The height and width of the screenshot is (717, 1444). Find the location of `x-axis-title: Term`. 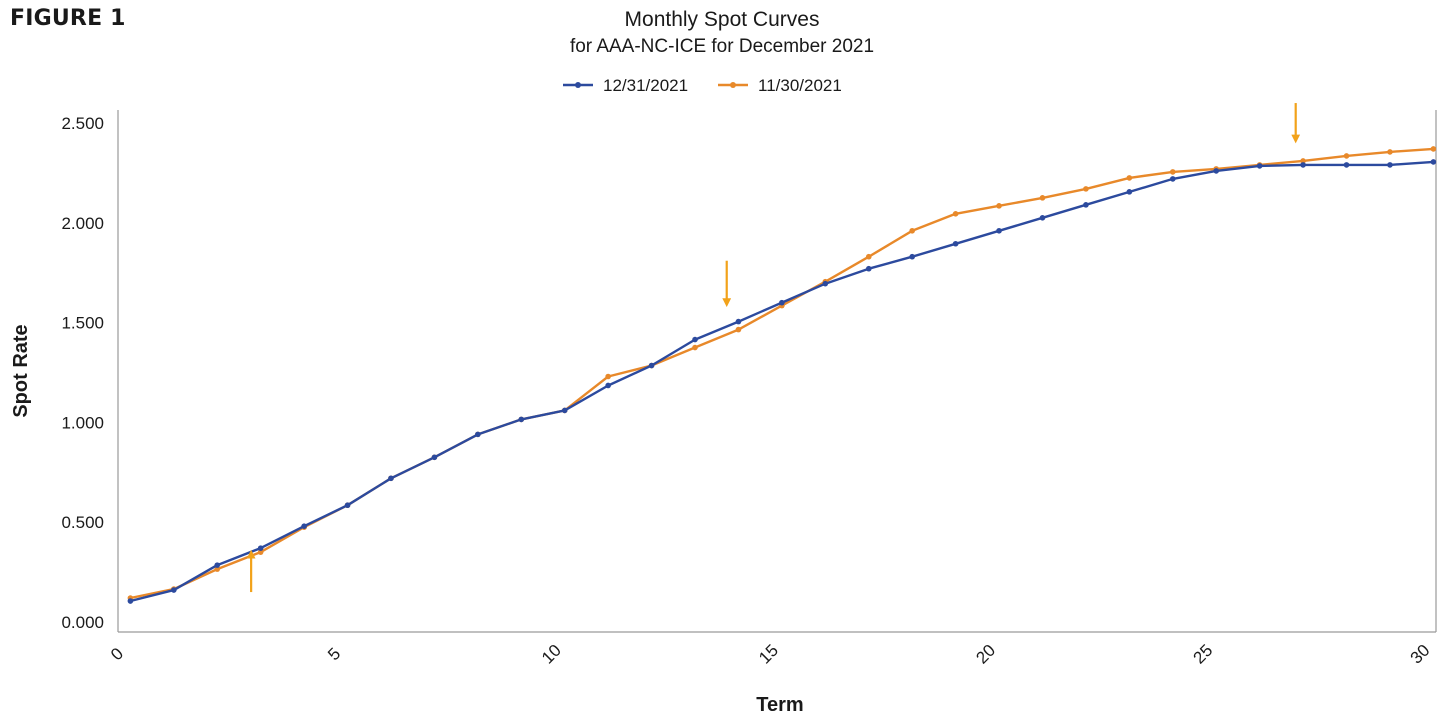

x-axis-title: Term is located at coordinates (779, 705).